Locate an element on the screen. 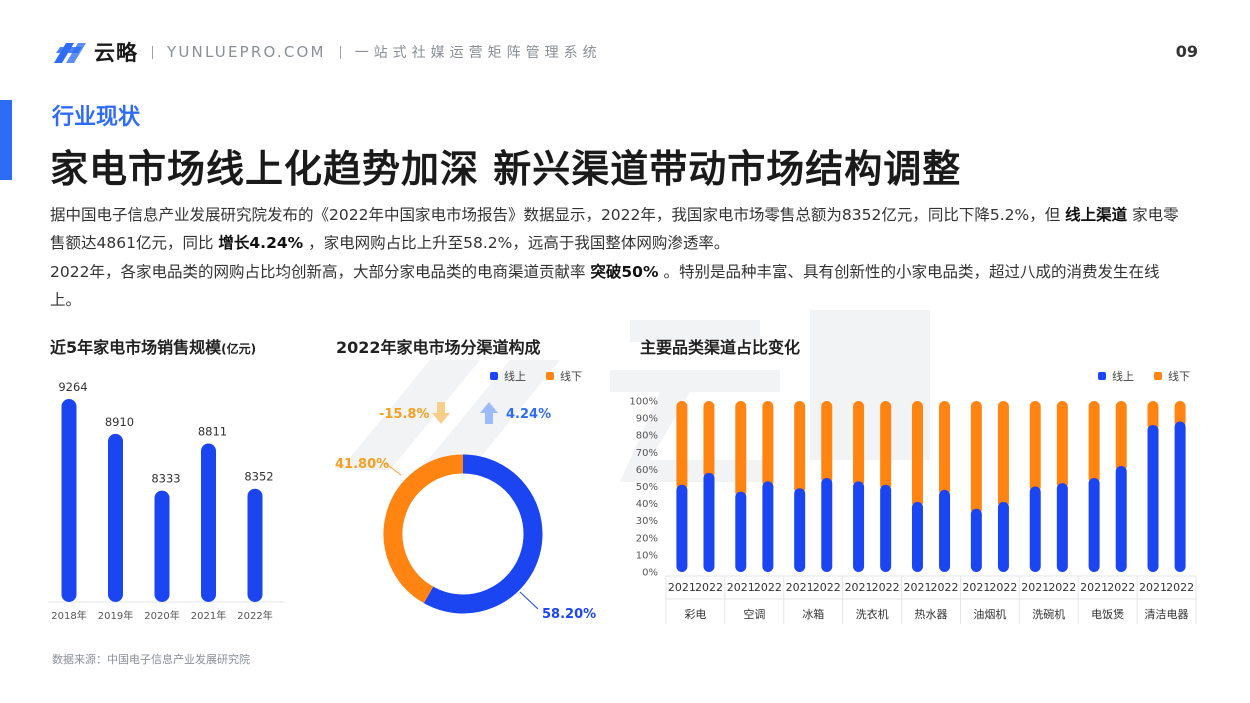 Image resolution: width=1250 pixels, height=703 pixels. chart1-category-label: 2022年 is located at coordinates (254, 615).